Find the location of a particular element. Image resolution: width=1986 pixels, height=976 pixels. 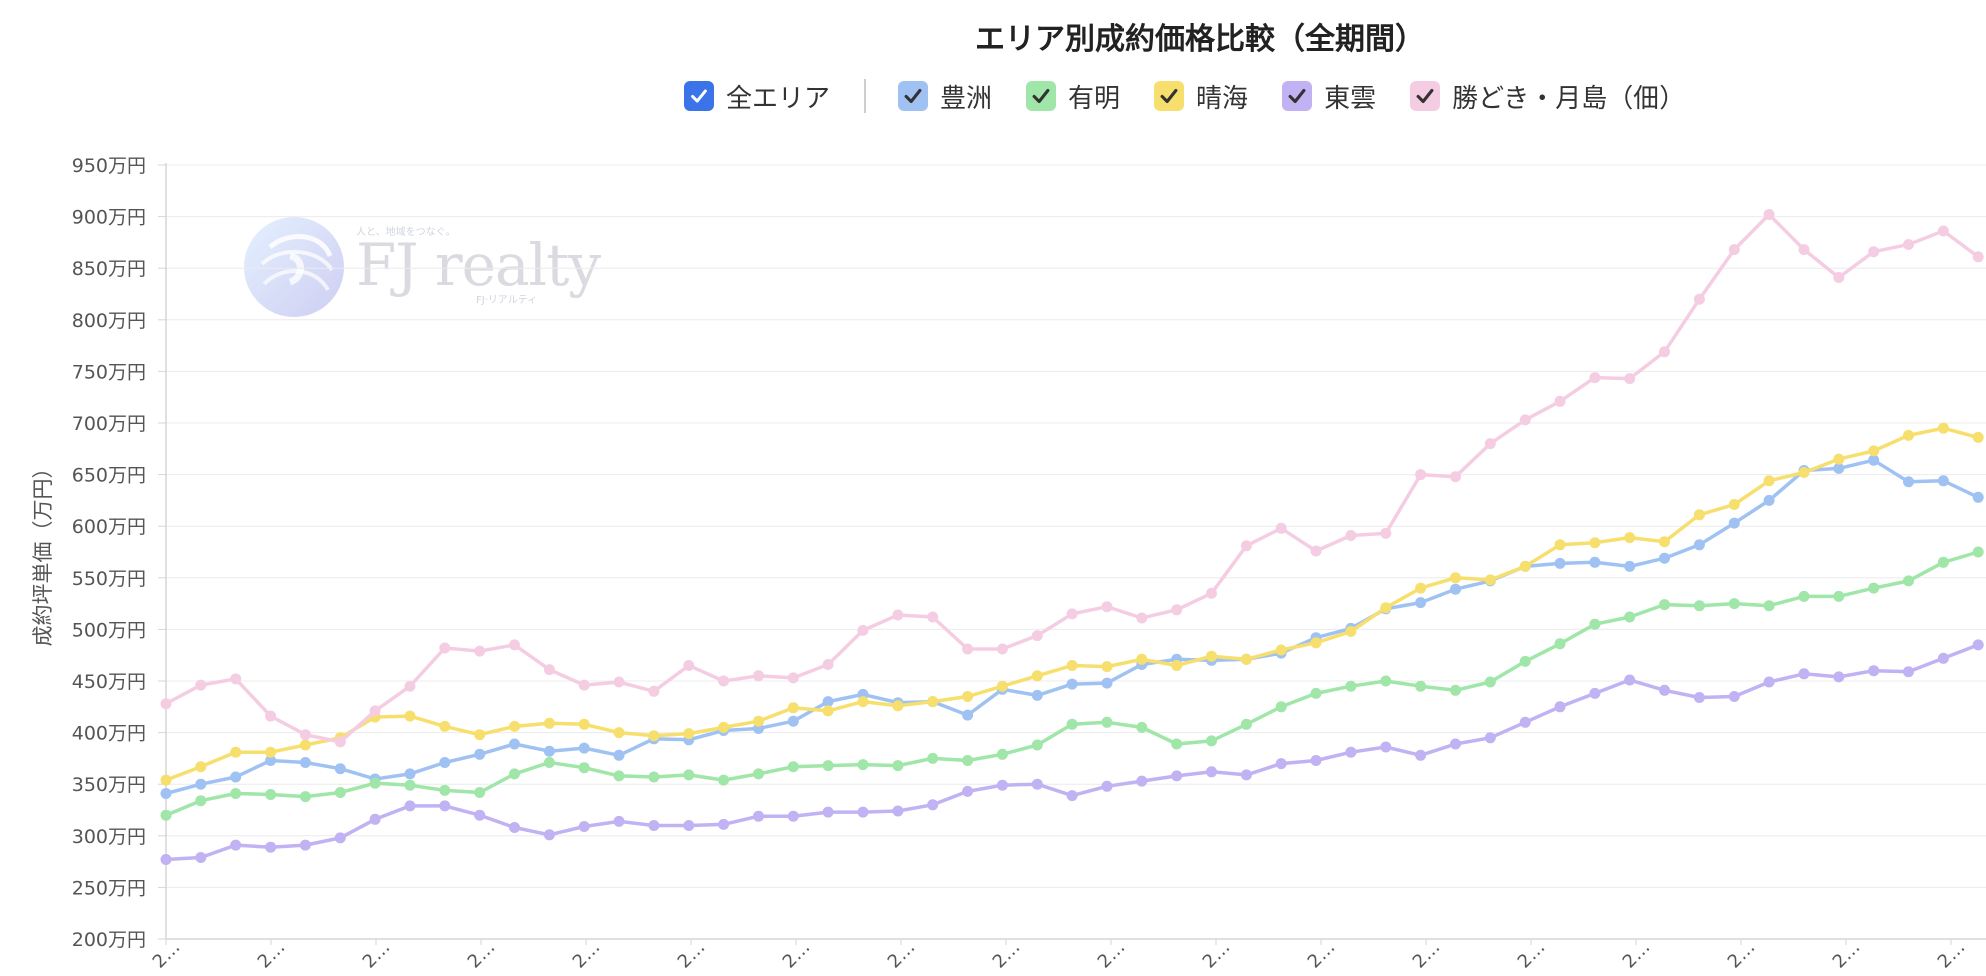

legend-item-kachidoki: 勝どき・月島（佃） is located at coordinates (1547, 96).